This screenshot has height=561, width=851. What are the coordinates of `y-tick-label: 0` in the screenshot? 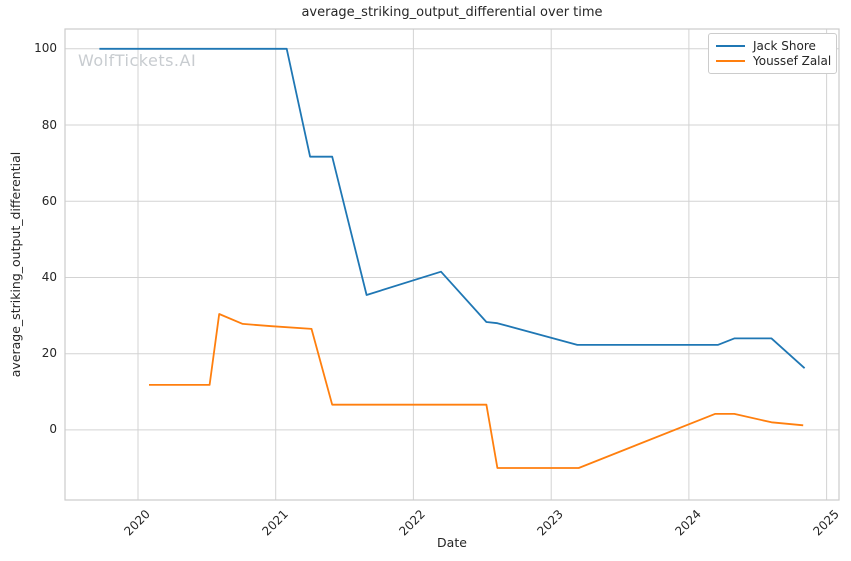 It's located at (53, 429).